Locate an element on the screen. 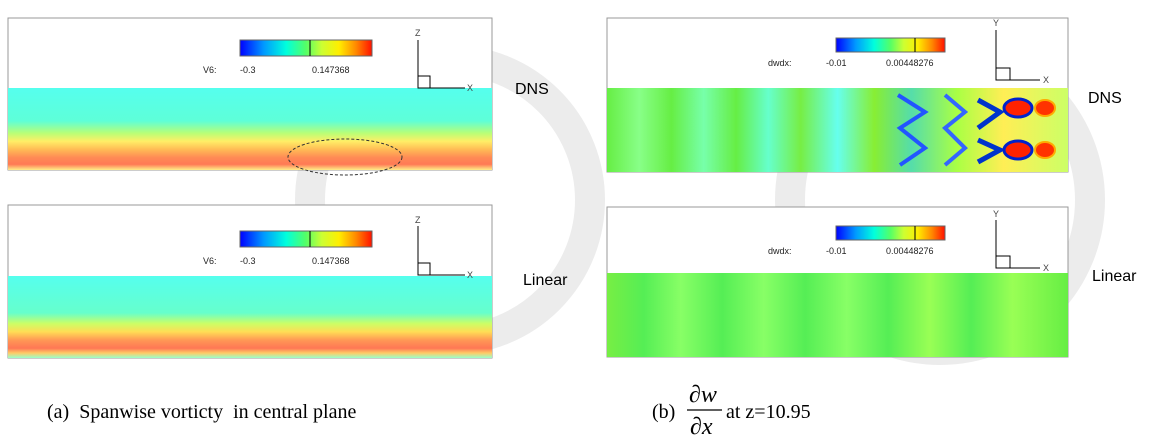 This screenshot has height=442, width=1149. vortex-structures is located at coordinates (976, 130).